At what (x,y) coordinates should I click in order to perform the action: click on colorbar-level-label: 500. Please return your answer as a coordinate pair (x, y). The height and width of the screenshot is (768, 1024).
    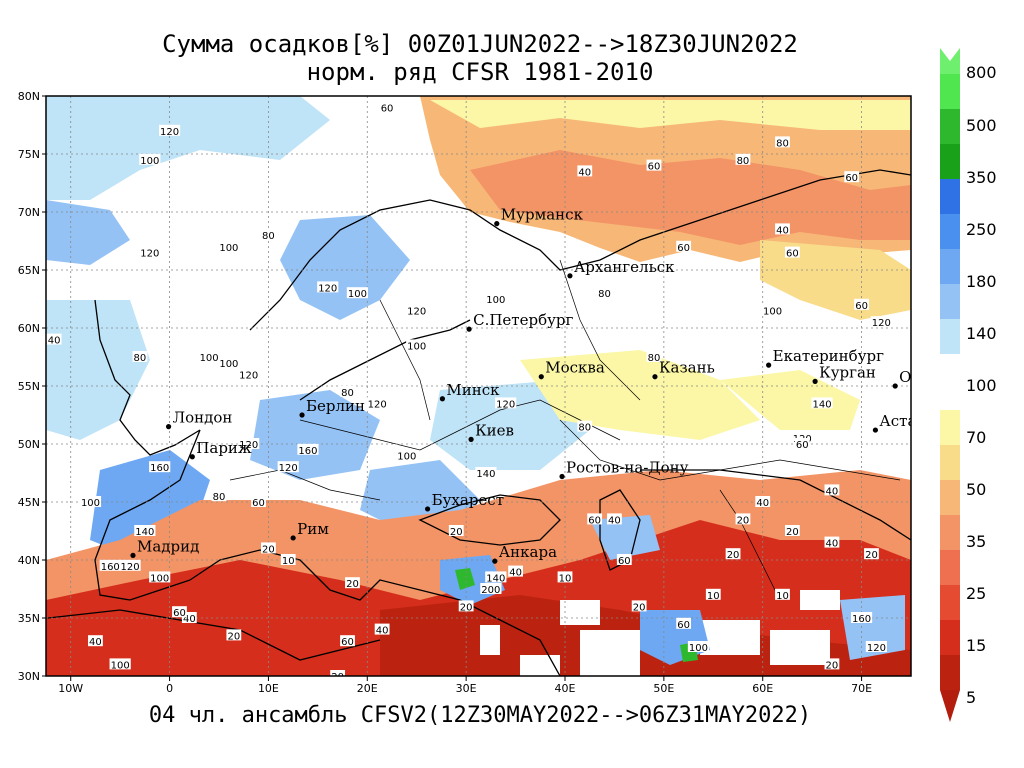
    Looking at the image, I should click on (981, 125).